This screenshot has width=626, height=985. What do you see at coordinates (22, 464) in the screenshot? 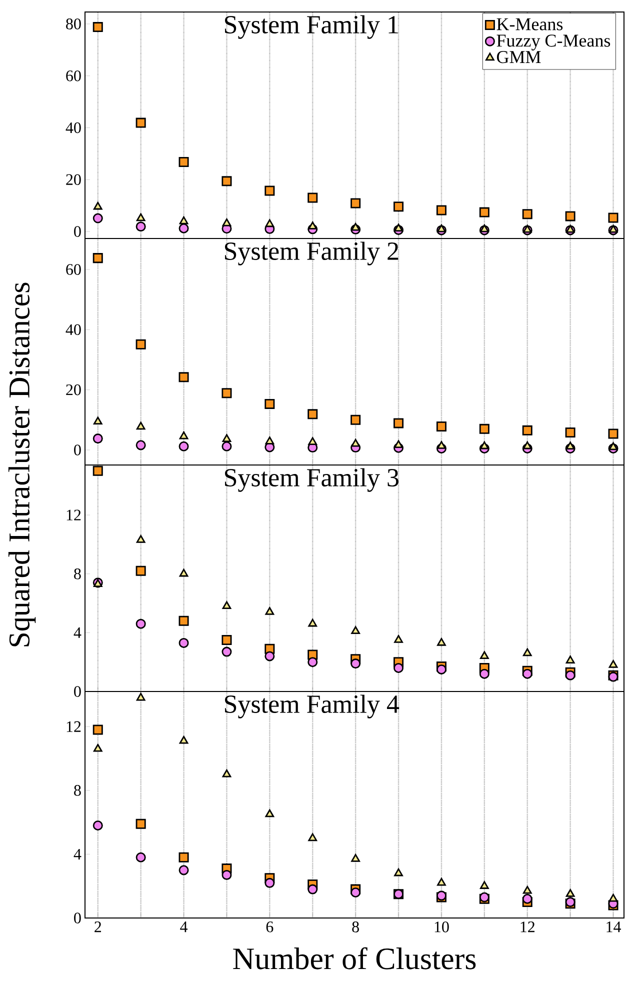
I see `y-axis-title: Squared Intracluster Distances` at bounding box center [22, 464].